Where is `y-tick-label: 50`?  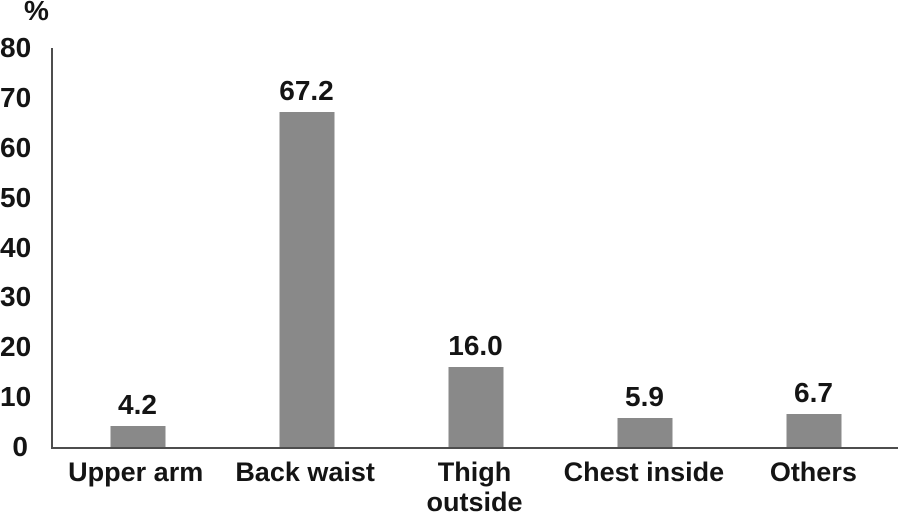
y-tick-label: 50 is located at coordinates (16, 197).